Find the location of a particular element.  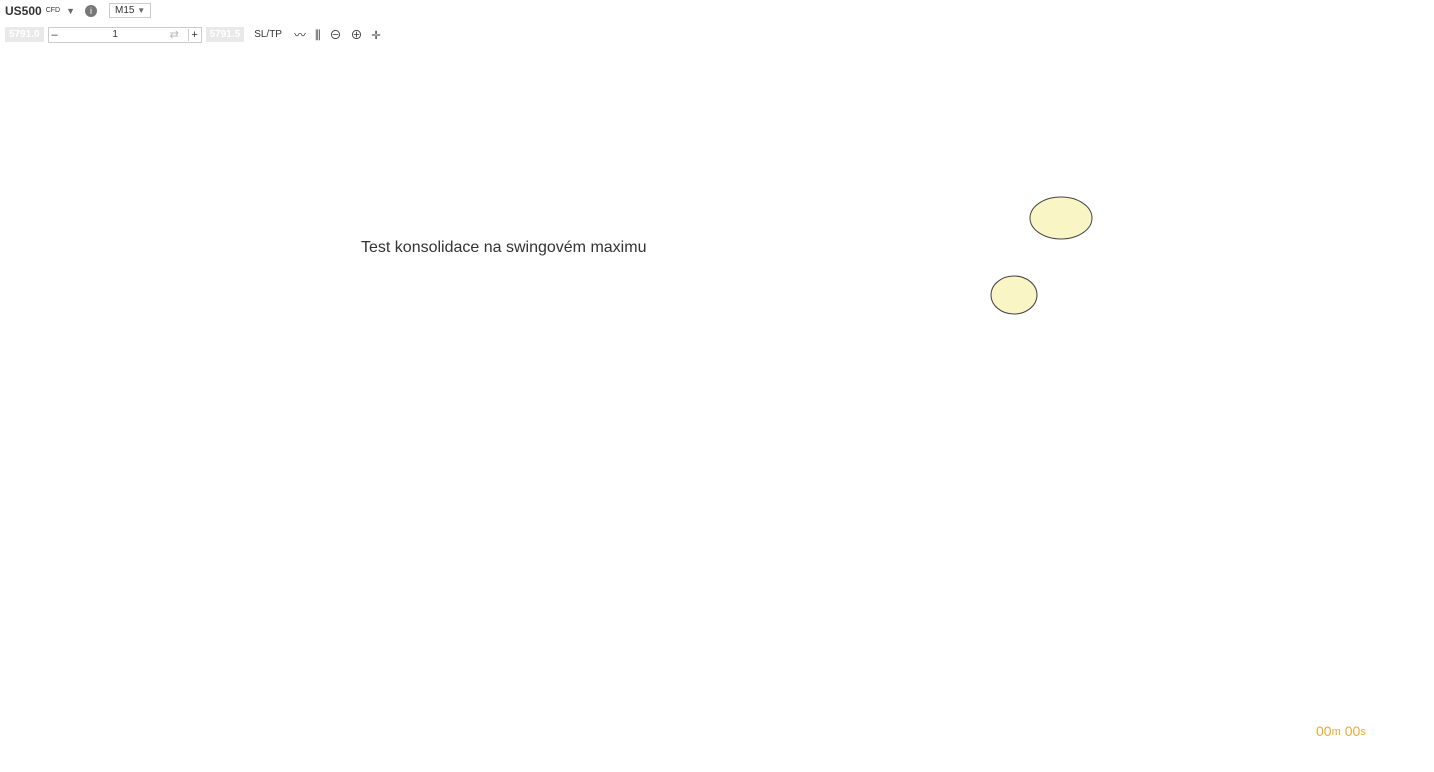

annotation: Test konsolidace na swingovém maximu is located at coordinates (503, 247).